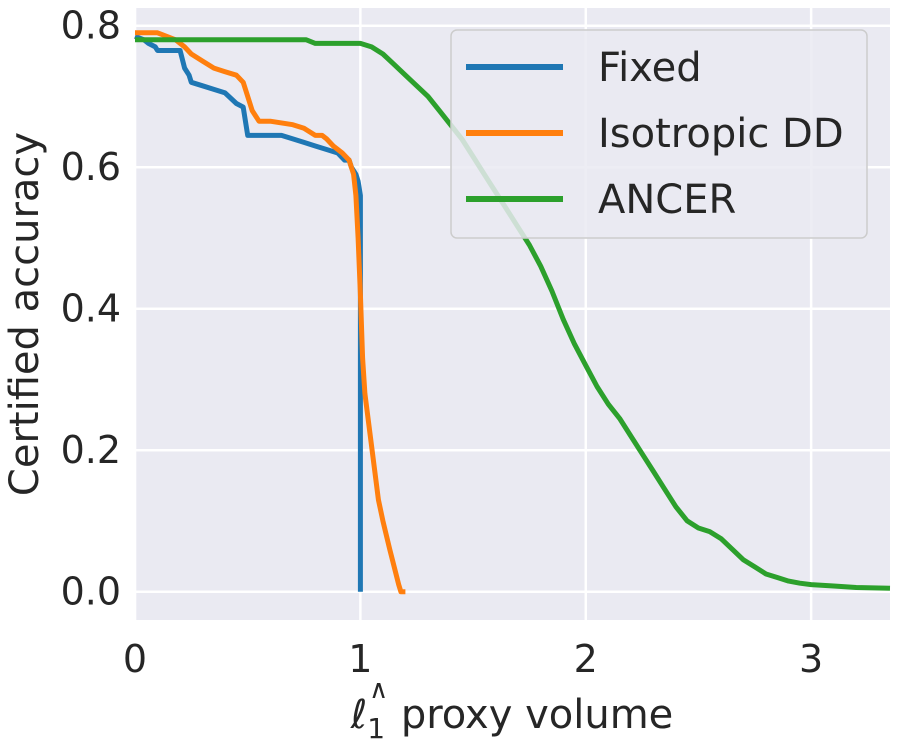  Describe the element at coordinates (512, 710) in the screenshot. I see `x-axis-title: ℓ1∧ proxy volume` at that location.